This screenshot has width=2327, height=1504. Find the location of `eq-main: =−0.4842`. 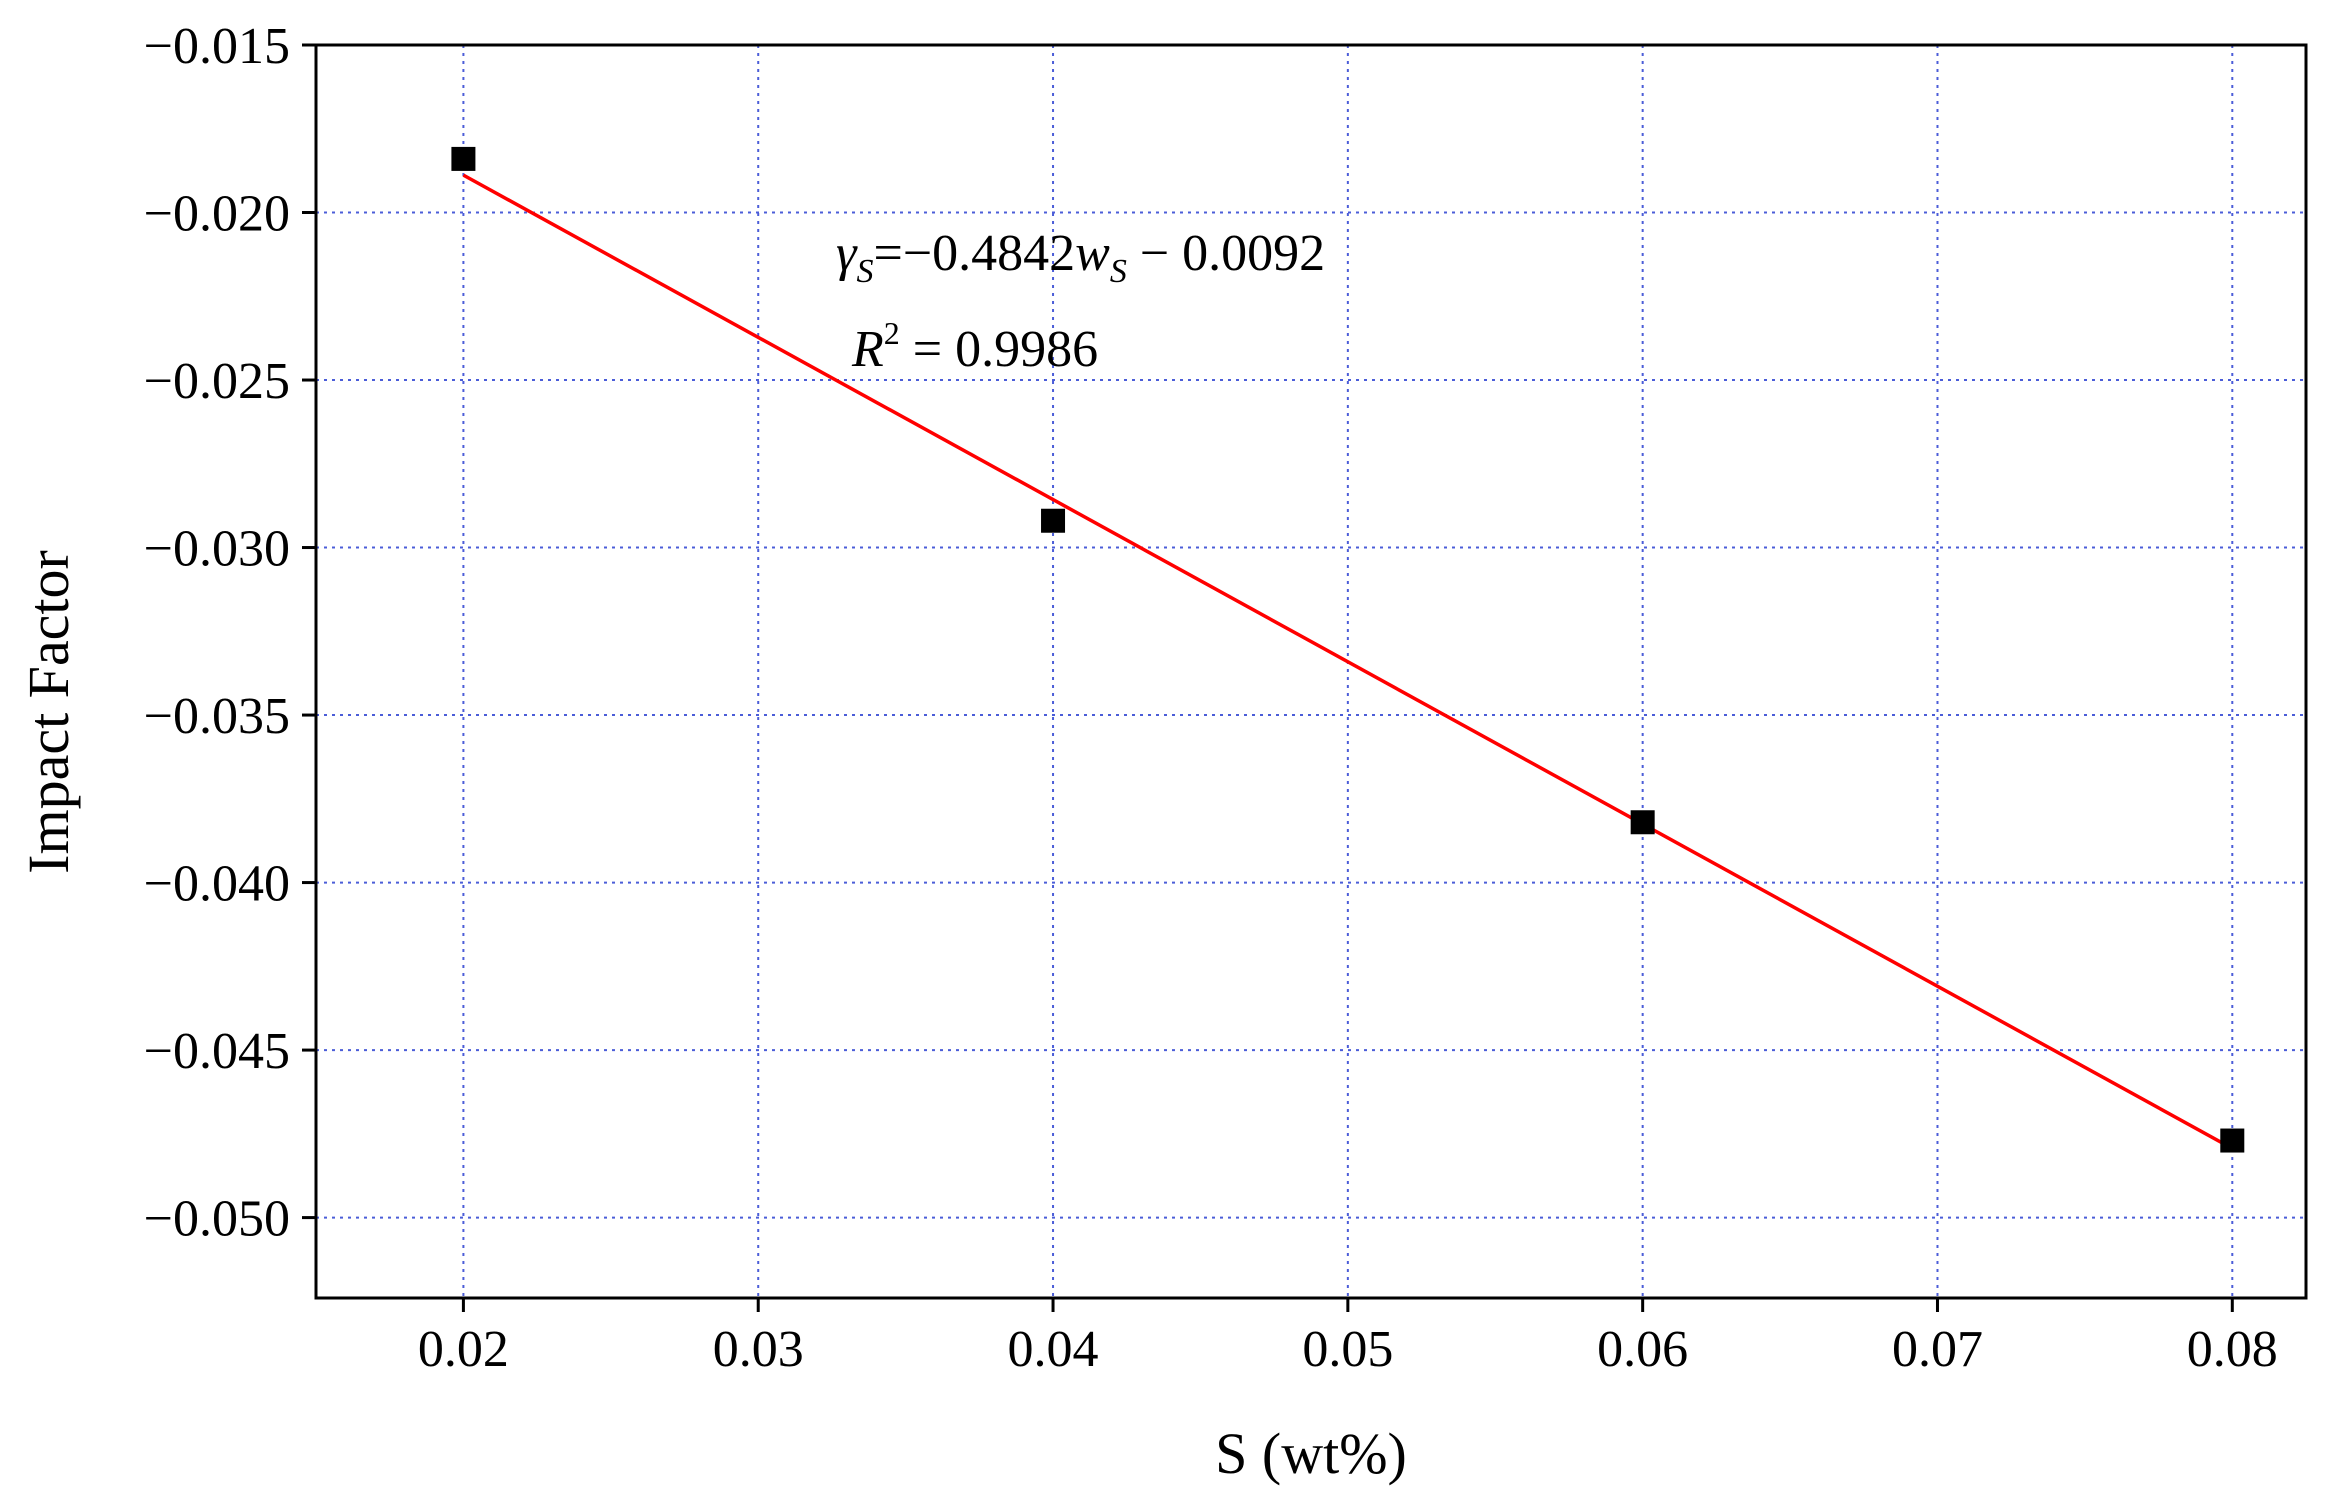

eq-main: =−0.4842 is located at coordinates (975, 253).